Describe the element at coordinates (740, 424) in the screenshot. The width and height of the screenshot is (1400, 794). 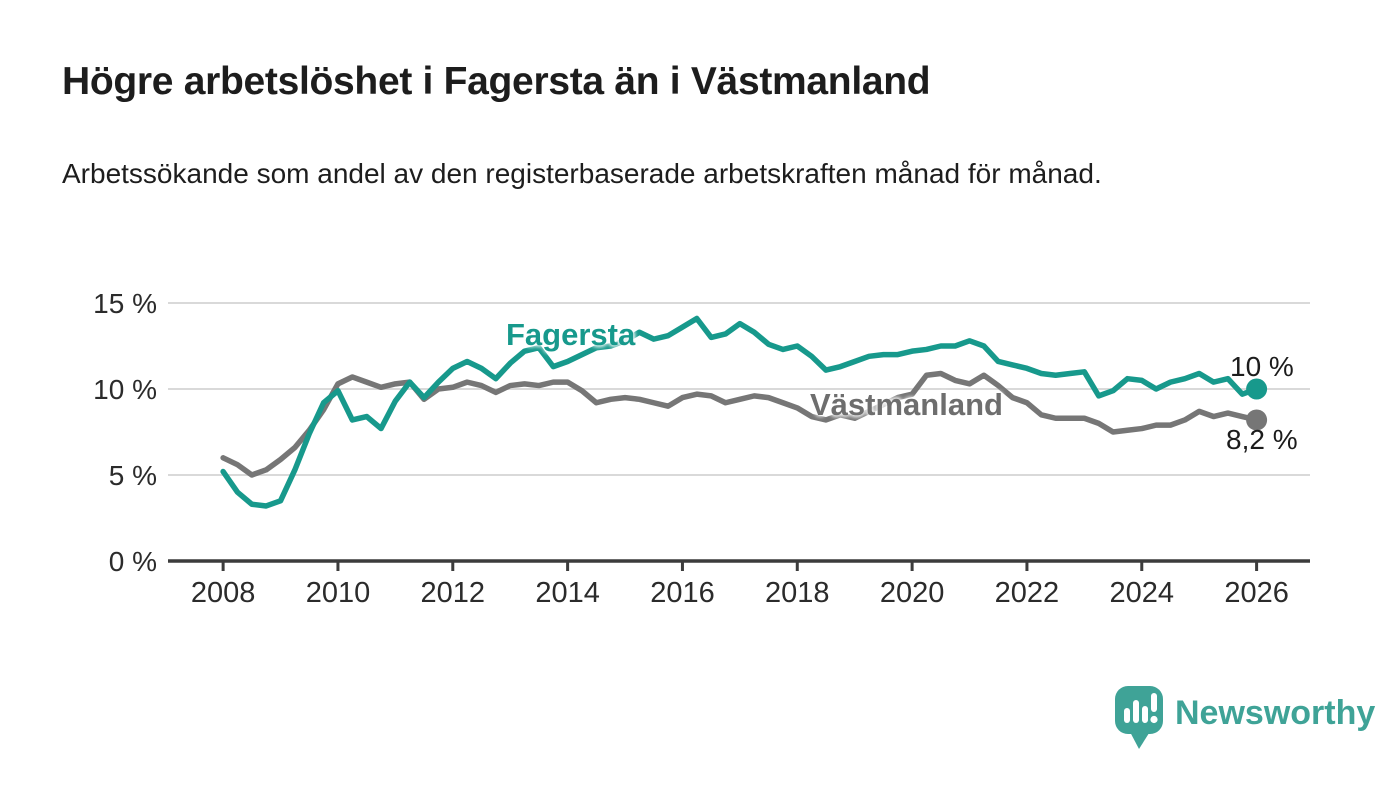
I see `series-line-västmanland` at that location.